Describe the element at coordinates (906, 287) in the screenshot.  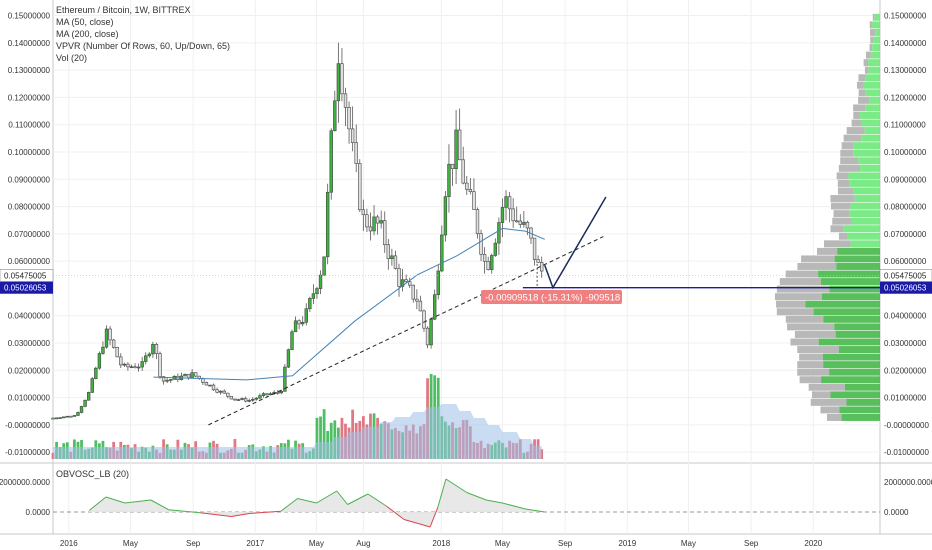
I see `support-tag-right` at that location.